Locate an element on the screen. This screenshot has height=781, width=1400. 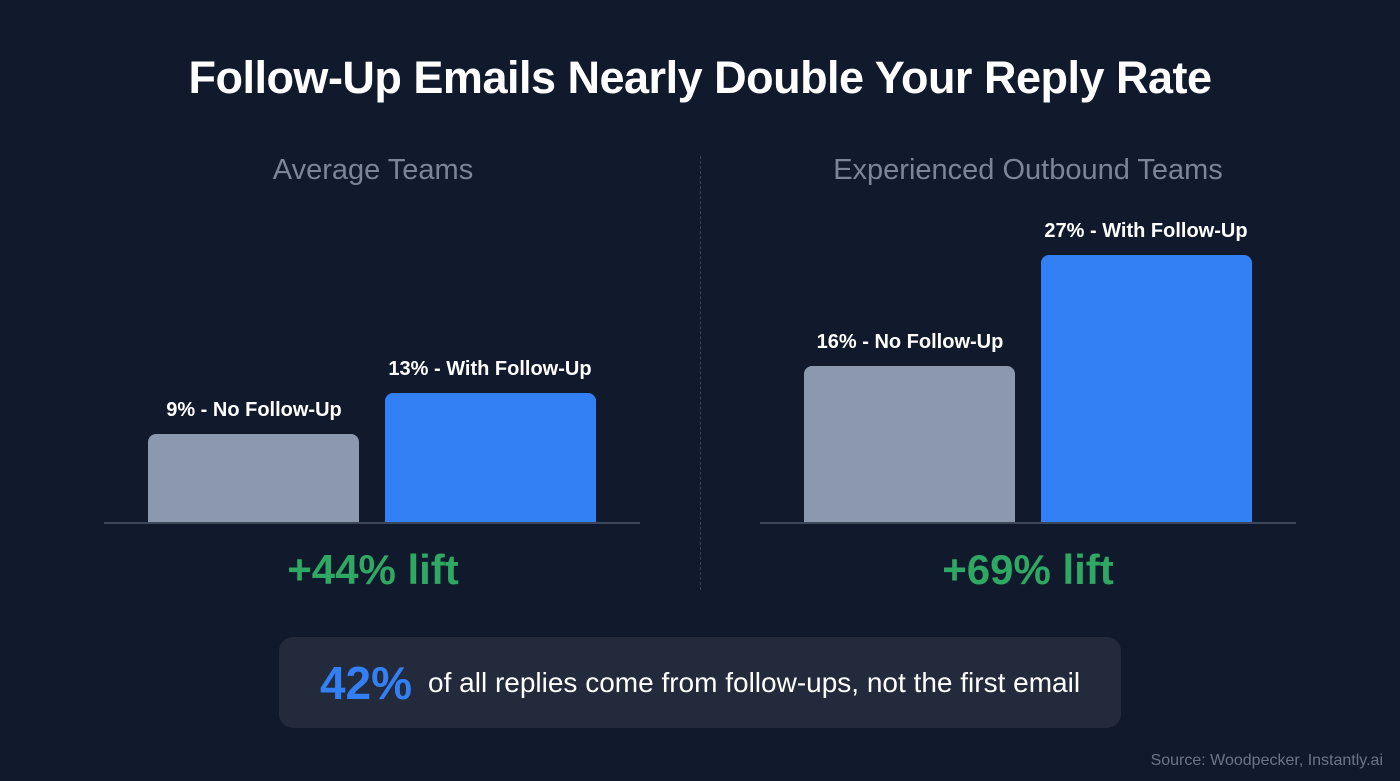
panel-subtitle-experienced: Experienced Outbound Teams is located at coordinates (1028, 170).